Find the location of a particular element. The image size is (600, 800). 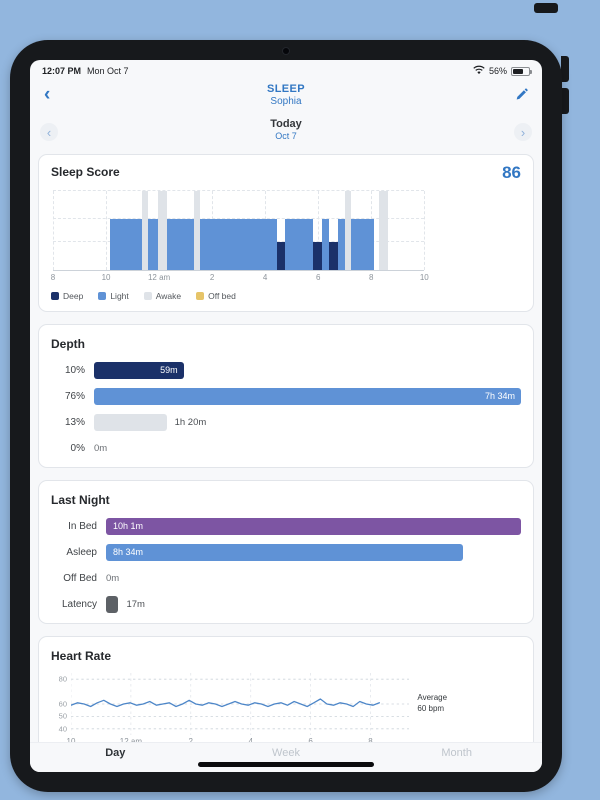

page-title: SLEEP is located at coordinates (286, 89).